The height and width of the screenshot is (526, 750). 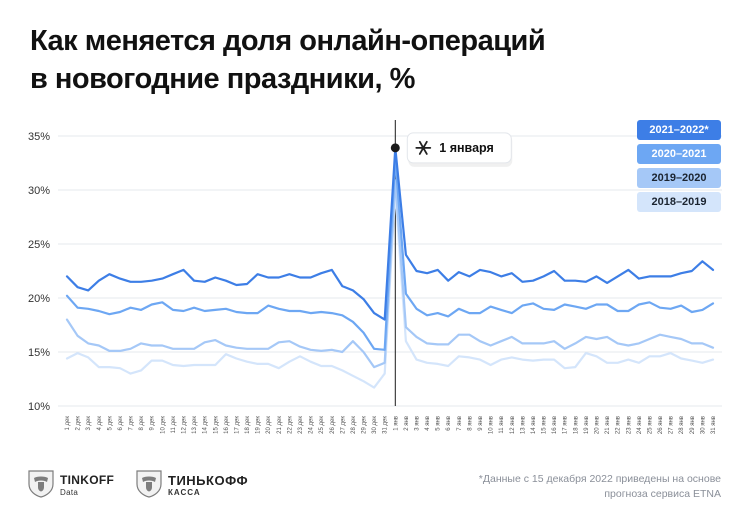 What do you see at coordinates (619, 425) in the screenshot?
I see `x-tick-label: 22 янв` at bounding box center [619, 425].